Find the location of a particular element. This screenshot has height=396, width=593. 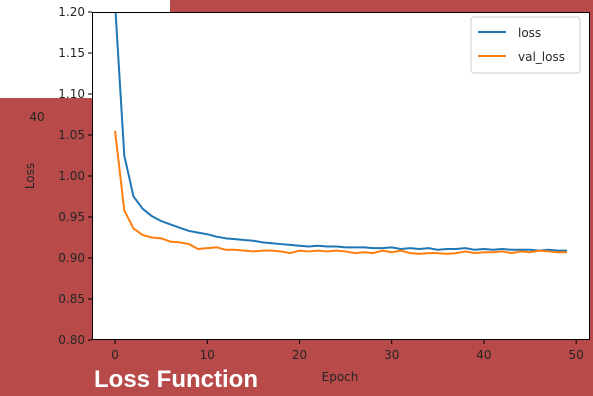

x-tick-label: 0 is located at coordinates (115, 355).